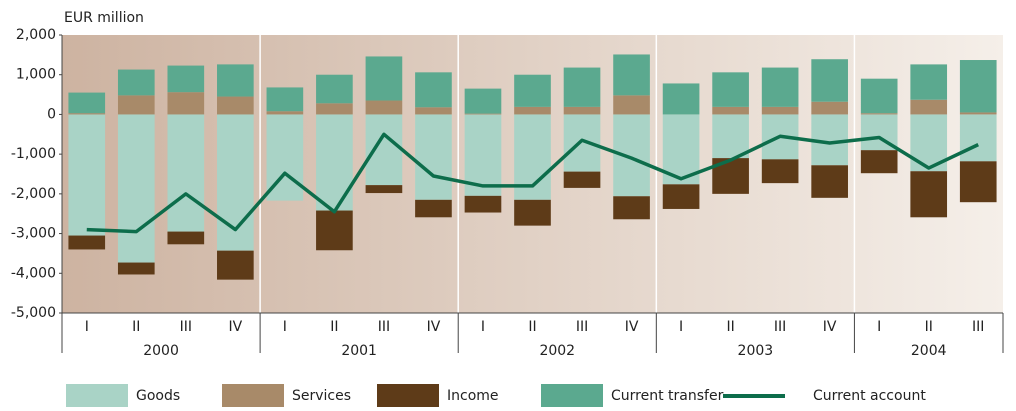 The image size is (1016, 411). Describe the element at coordinates (359, 351) in the screenshot. I see `group-label: 2001` at that location.